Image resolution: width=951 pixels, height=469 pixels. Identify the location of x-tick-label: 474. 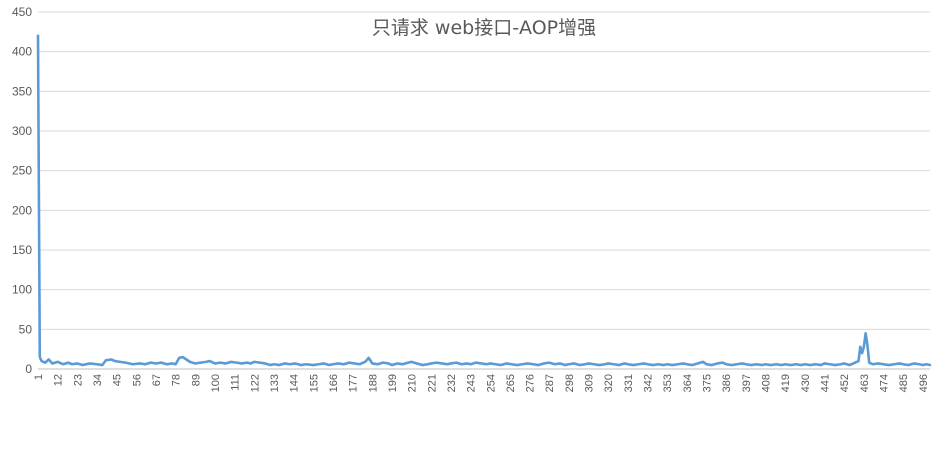
(885, 383).